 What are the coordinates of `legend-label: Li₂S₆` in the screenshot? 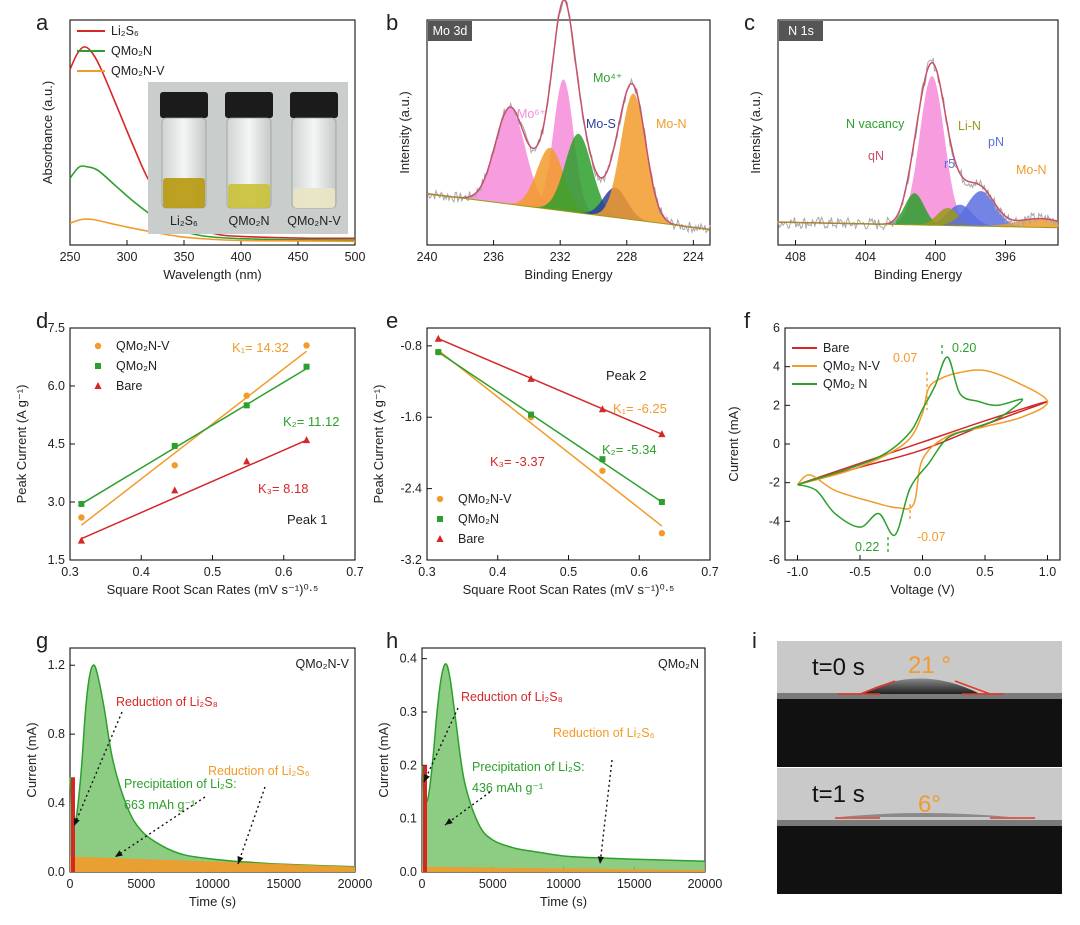 It's located at (125, 31).